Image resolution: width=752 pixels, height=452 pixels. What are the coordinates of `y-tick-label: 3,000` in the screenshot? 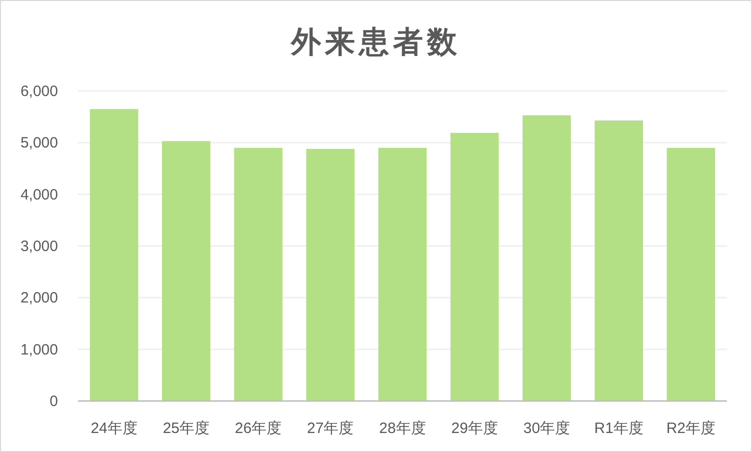 It's located at (39, 246).